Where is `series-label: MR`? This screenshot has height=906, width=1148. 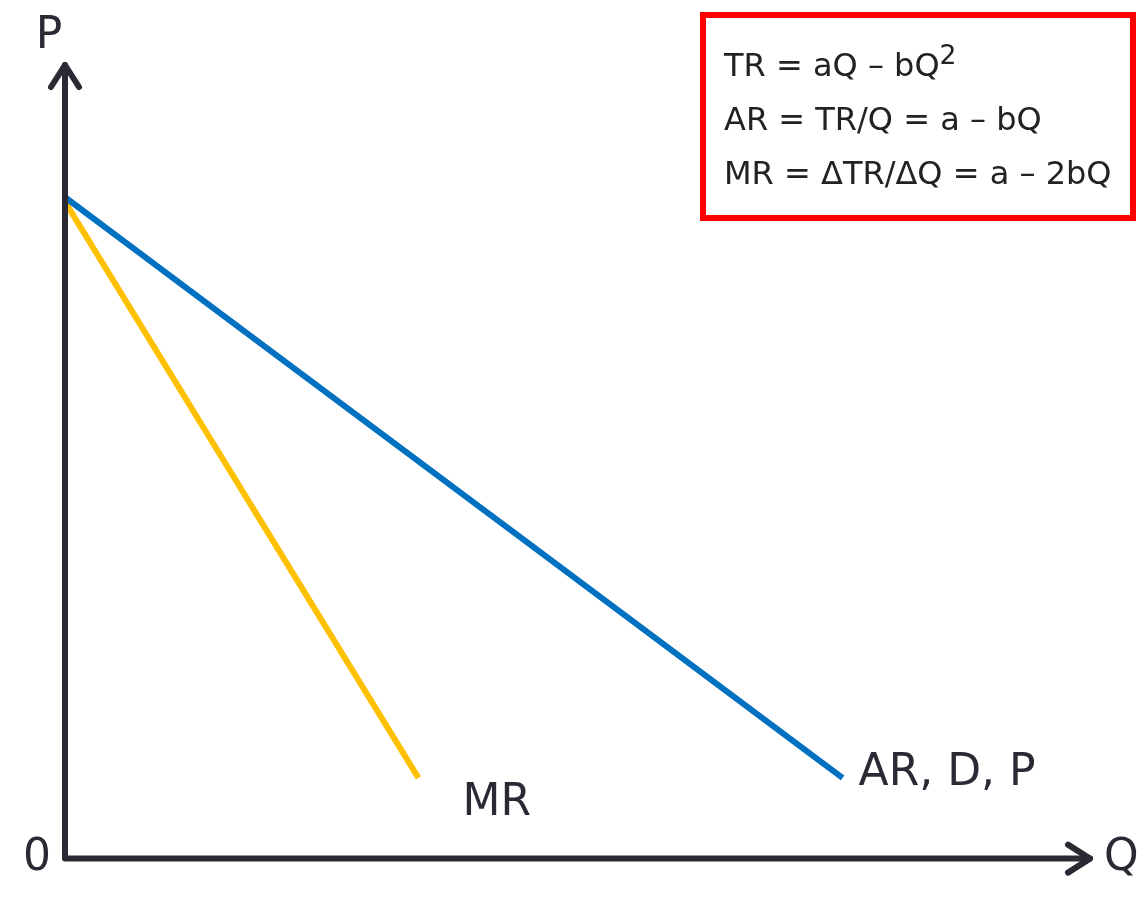 series-label: MR is located at coordinates (496, 800).